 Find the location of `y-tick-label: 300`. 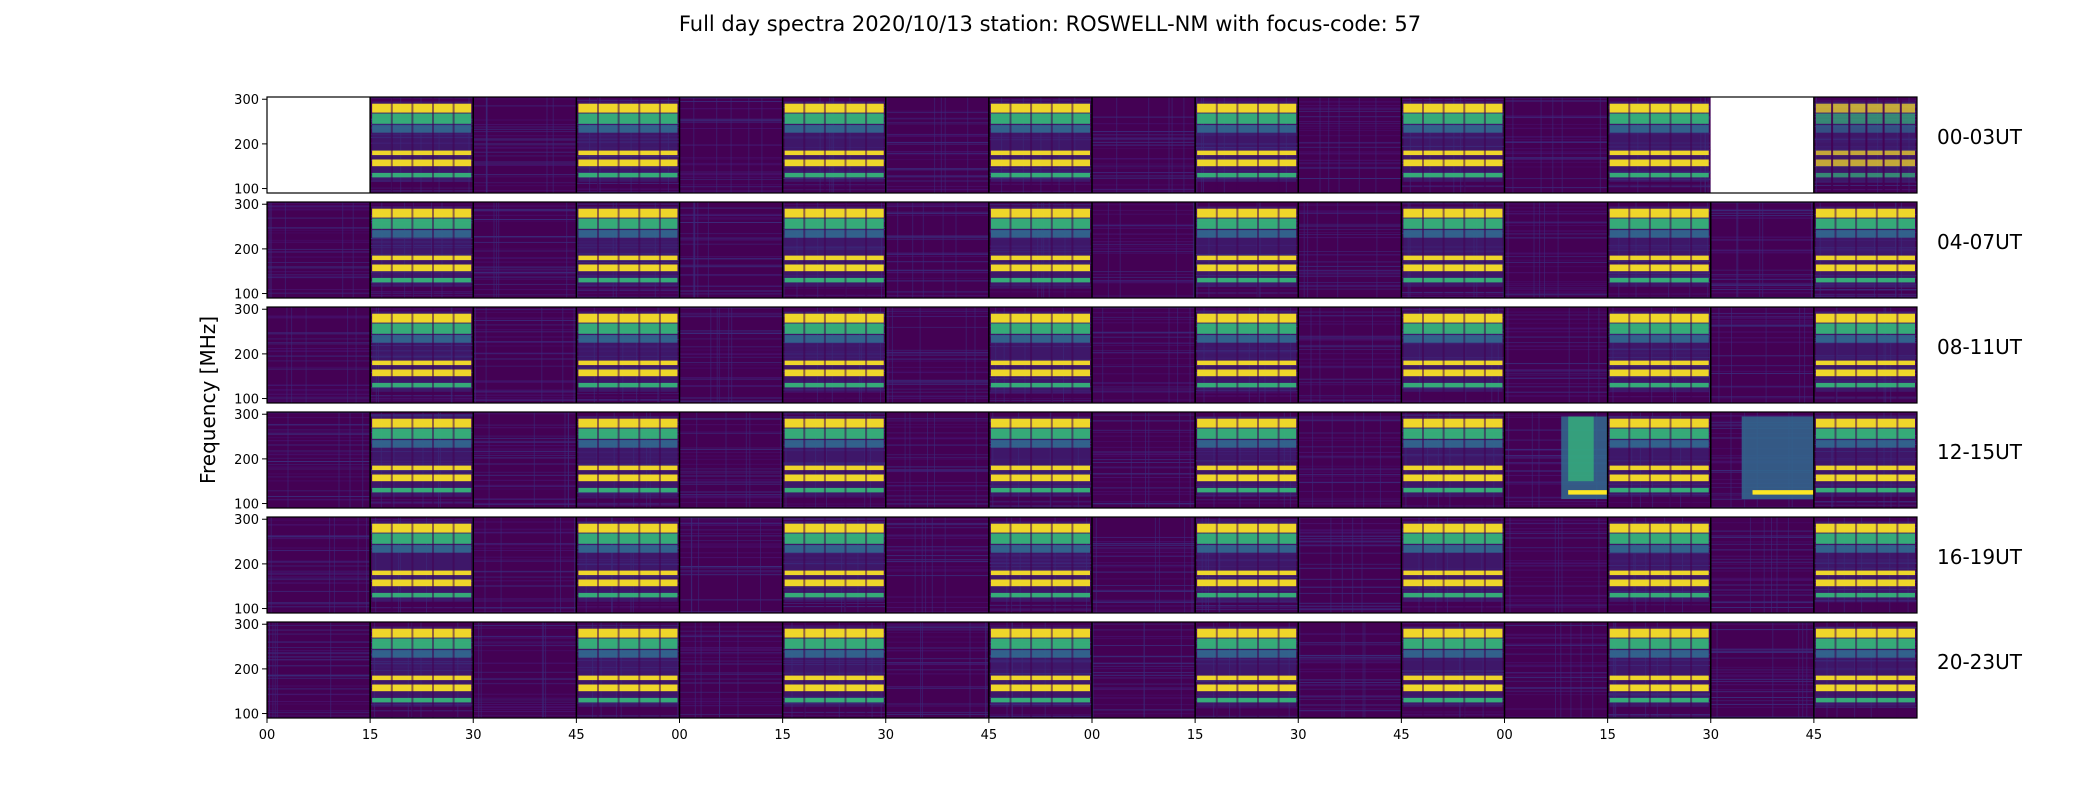

y-tick-label: 300 is located at coordinates (246, 310).